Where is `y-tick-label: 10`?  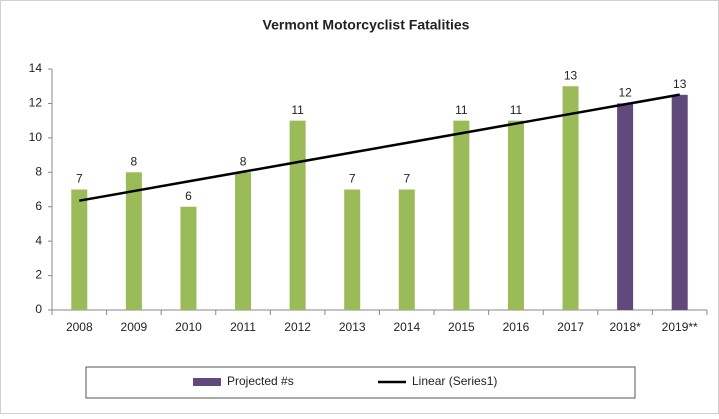
y-tick-label: 10 is located at coordinates (36, 137).